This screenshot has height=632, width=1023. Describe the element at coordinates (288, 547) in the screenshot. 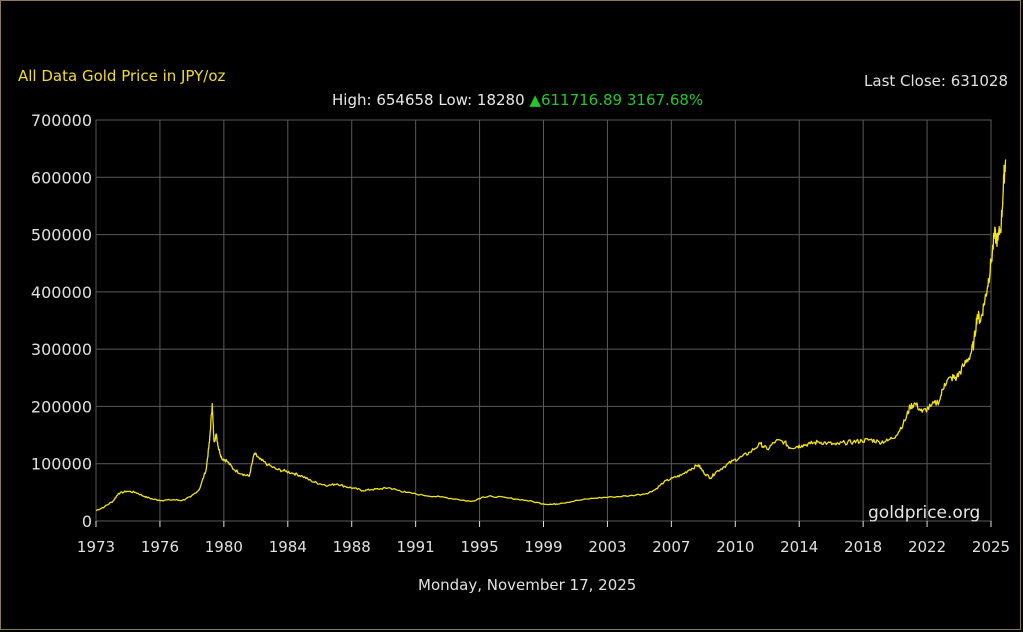

I see `x-tick-label: 1984` at that location.